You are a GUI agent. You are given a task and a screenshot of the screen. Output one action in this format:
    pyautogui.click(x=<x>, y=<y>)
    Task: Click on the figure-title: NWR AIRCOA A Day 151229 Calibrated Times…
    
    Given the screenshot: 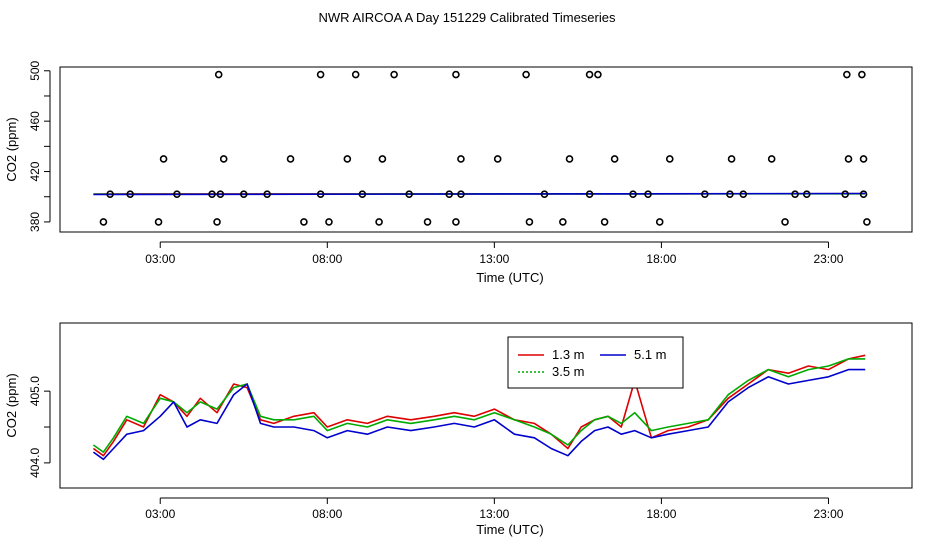 What is the action you would take?
    pyautogui.click(x=467, y=17)
    